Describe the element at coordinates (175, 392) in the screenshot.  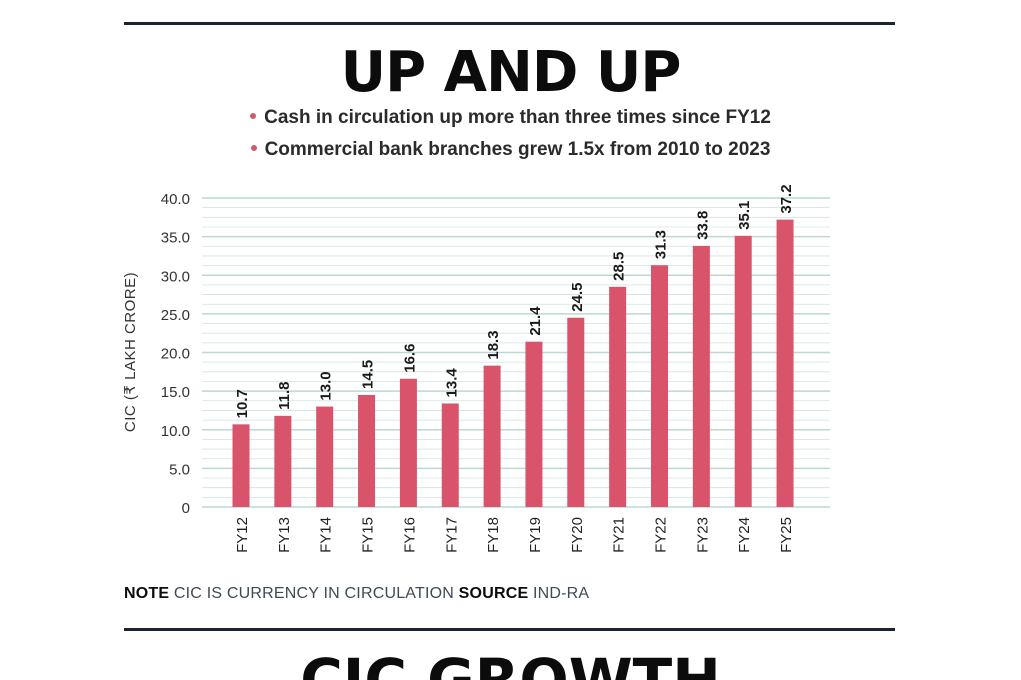
I see `y-tick-label: 15.0` at that location.